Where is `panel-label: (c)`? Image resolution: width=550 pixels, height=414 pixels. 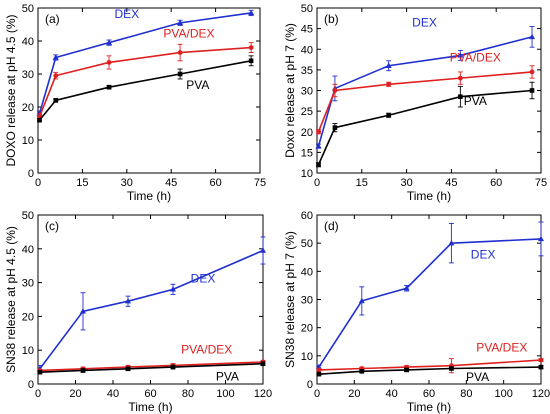 panel-label: (c) is located at coordinates (52, 226).